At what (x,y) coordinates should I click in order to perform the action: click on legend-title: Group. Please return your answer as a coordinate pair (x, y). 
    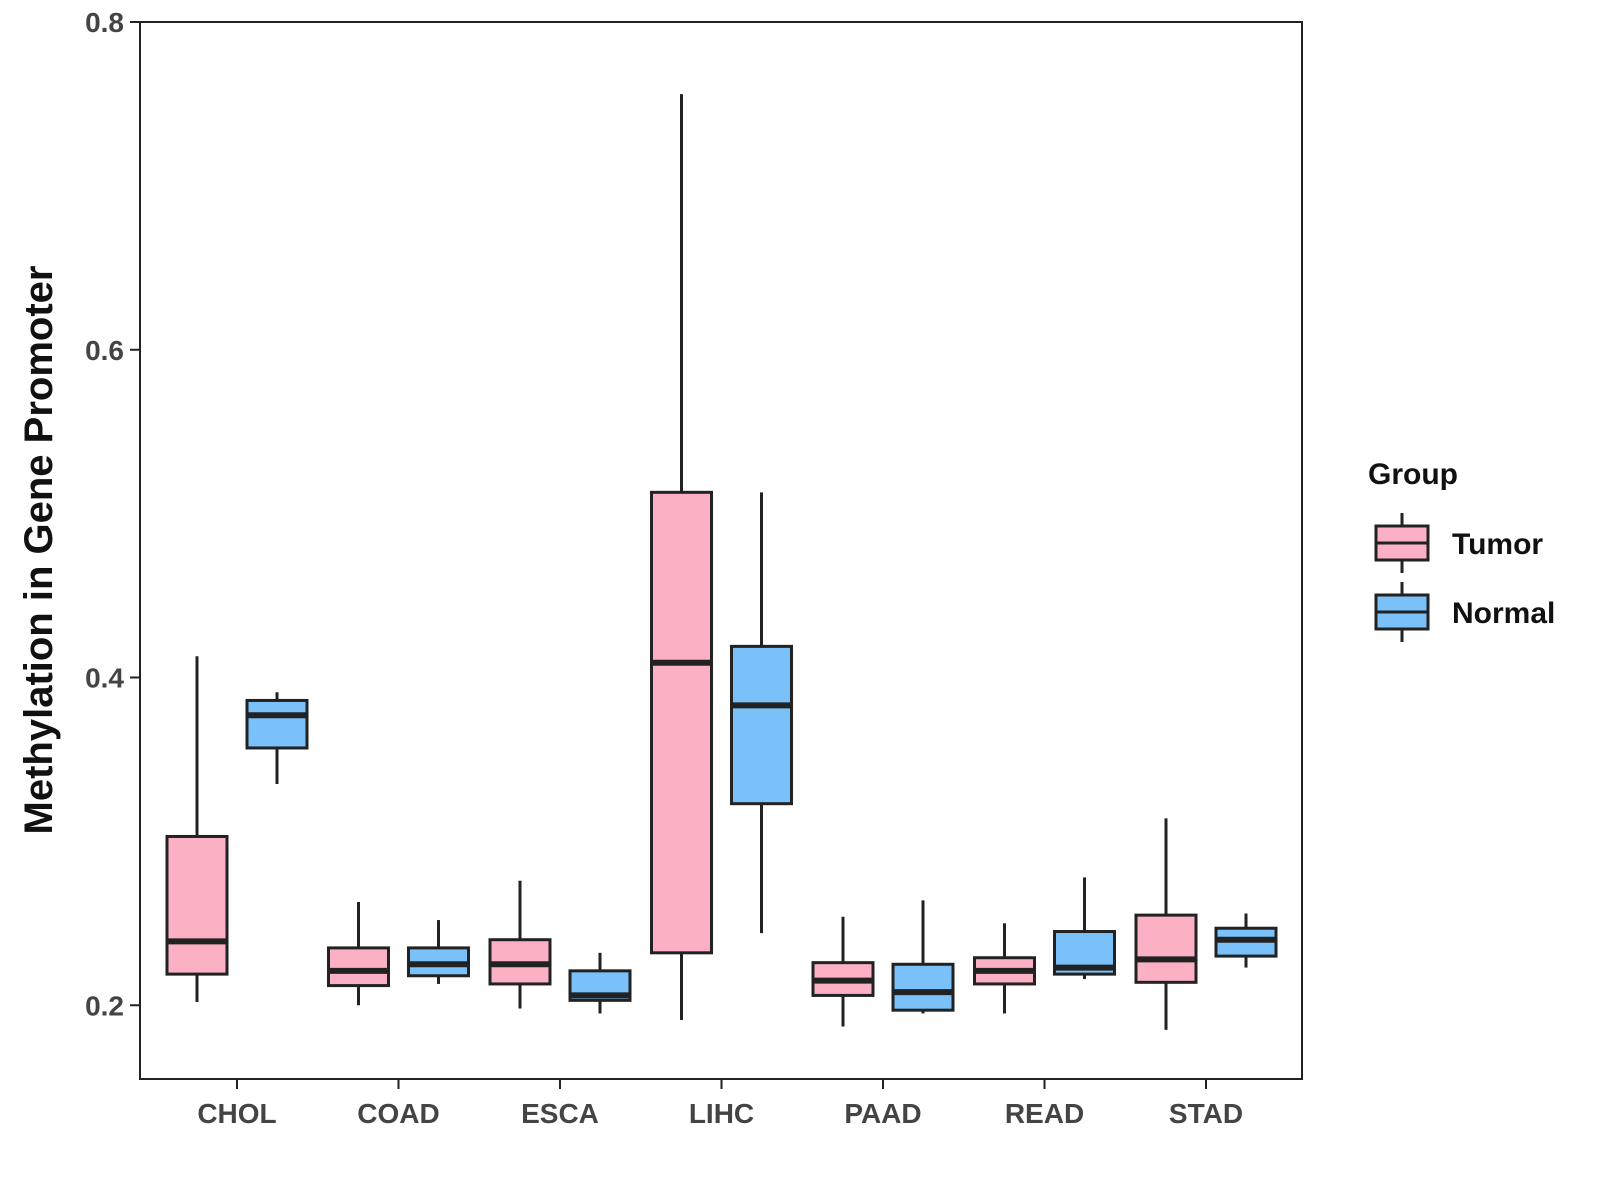
    Looking at the image, I should click on (1413, 474).